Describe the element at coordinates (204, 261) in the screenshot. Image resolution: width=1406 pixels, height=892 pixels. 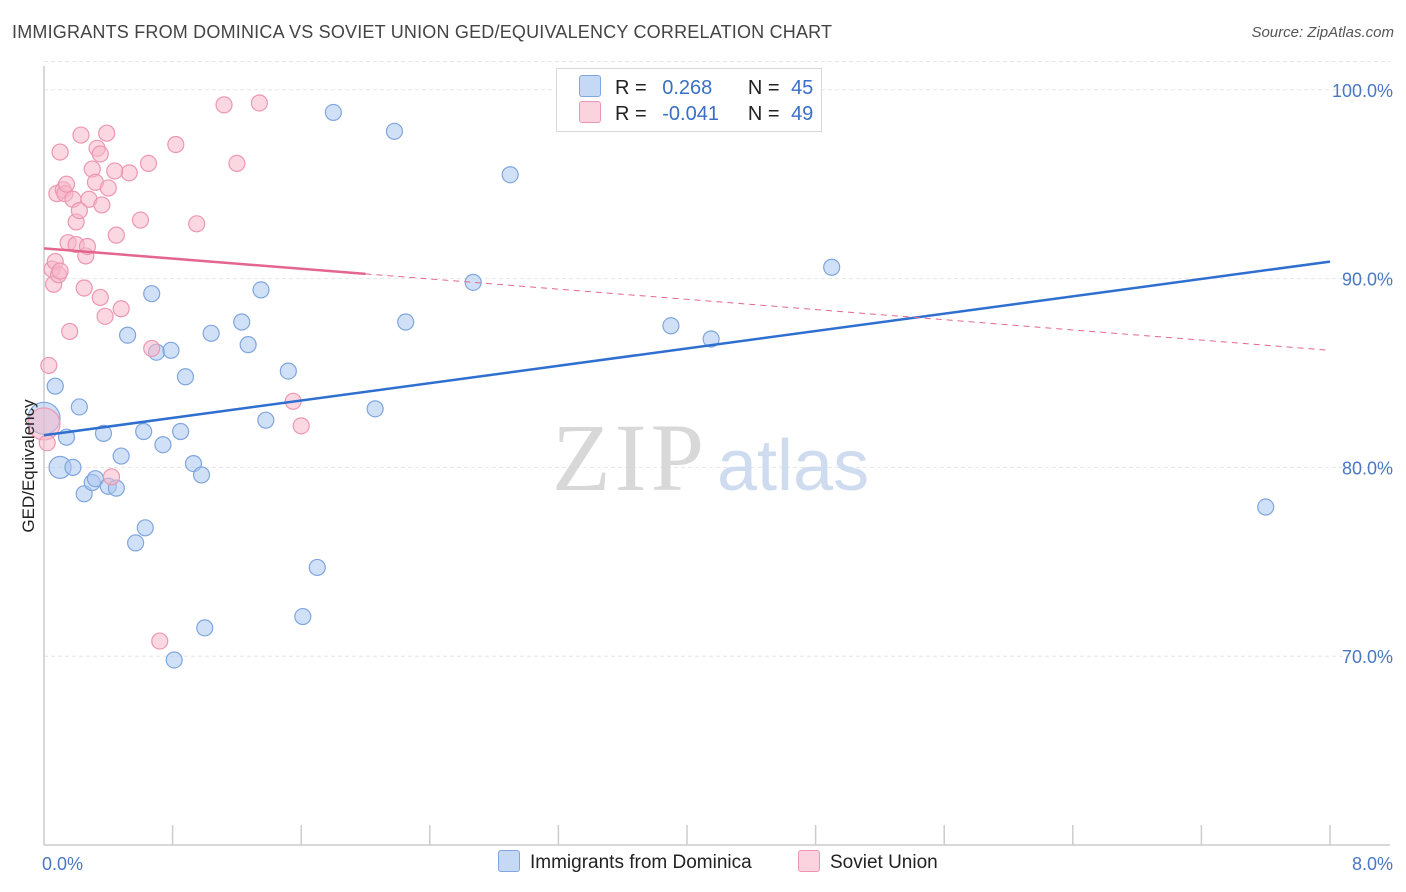
I see `trend-line-soviet` at that location.